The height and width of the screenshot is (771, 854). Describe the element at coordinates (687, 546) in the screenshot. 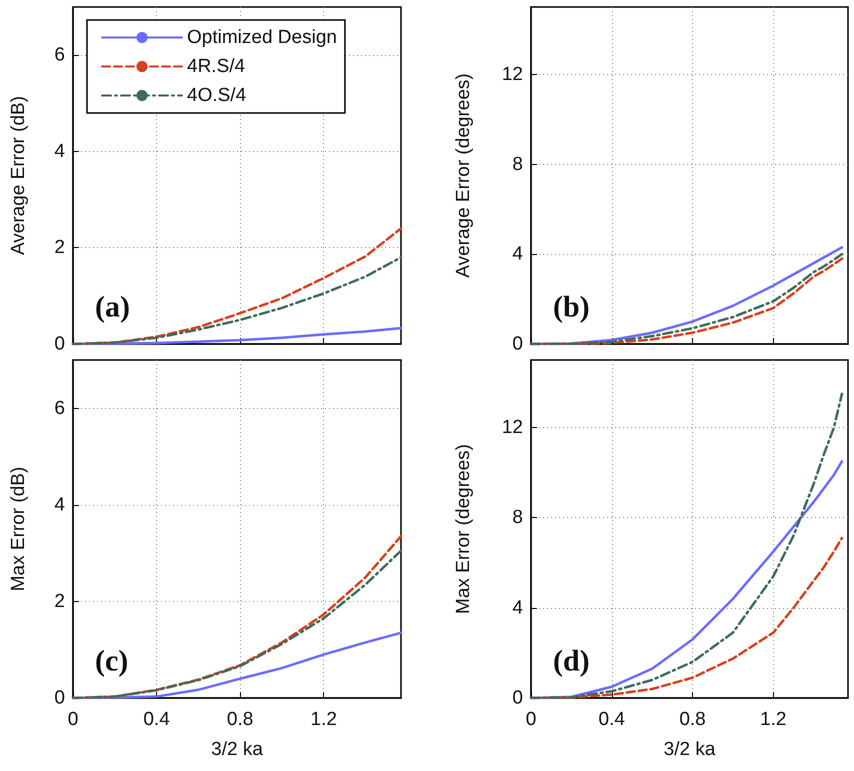

I see `line-series` at that location.